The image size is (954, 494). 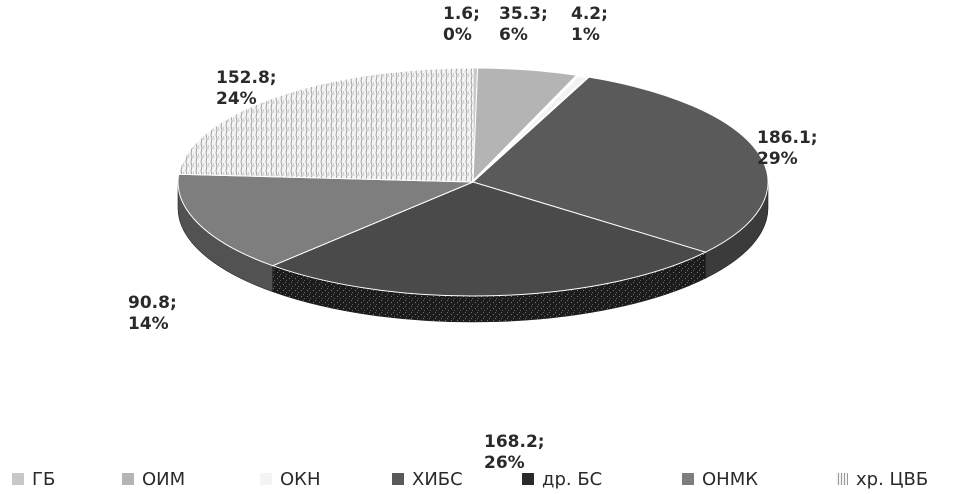 I want to click on data-label-percent: 29%, so click(x=777, y=159).